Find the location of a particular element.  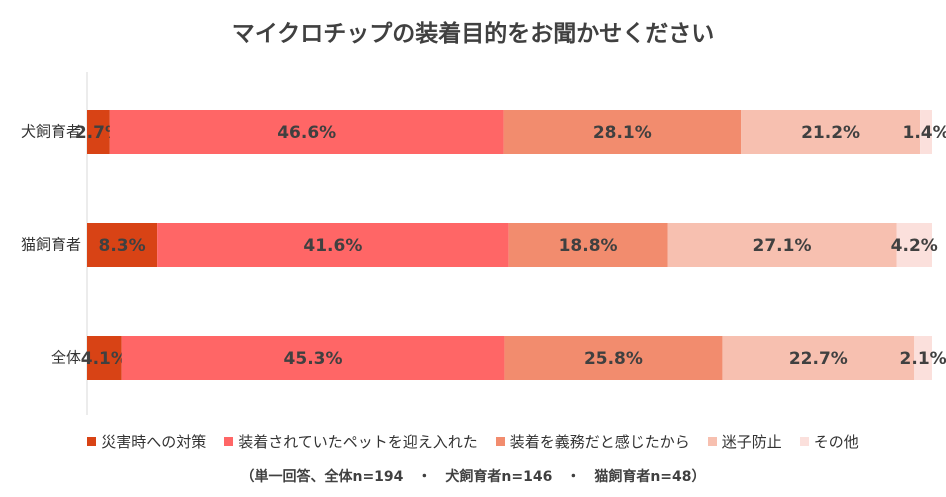

data-label: 27.1% is located at coordinates (782, 246).